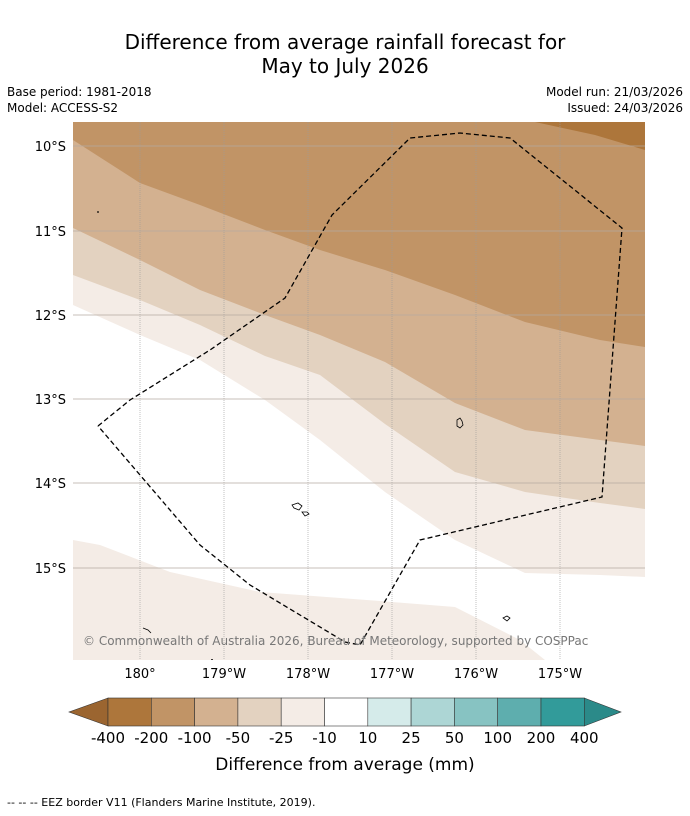  I want to click on colorbar-tick-label: 10, so click(367, 738).